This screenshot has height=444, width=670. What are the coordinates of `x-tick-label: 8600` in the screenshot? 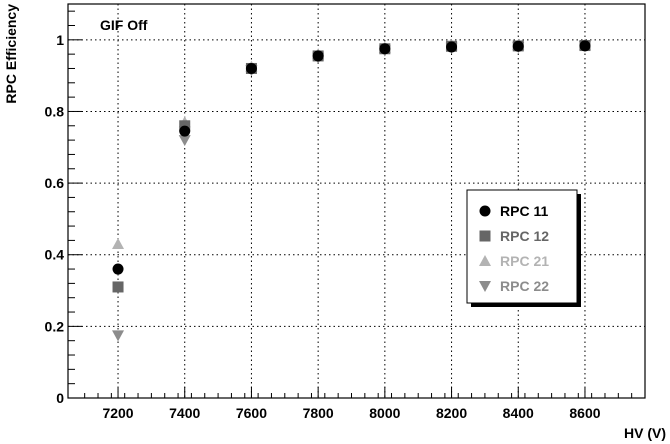 It's located at (584, 413).